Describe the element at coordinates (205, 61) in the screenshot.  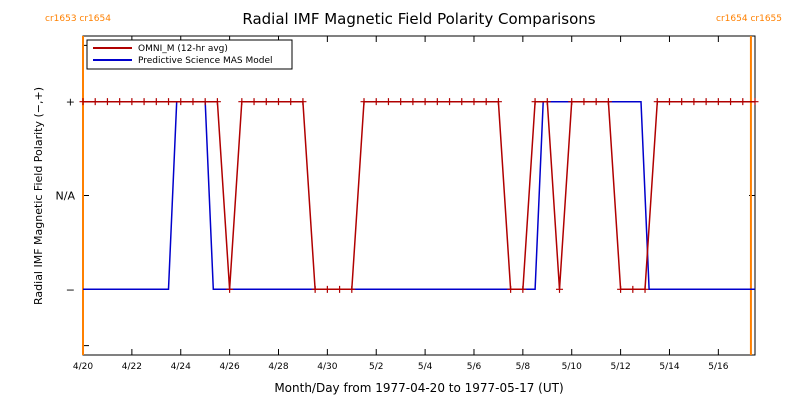
I see `legend-label-mas: Predictive Science MAS Model` at that location.